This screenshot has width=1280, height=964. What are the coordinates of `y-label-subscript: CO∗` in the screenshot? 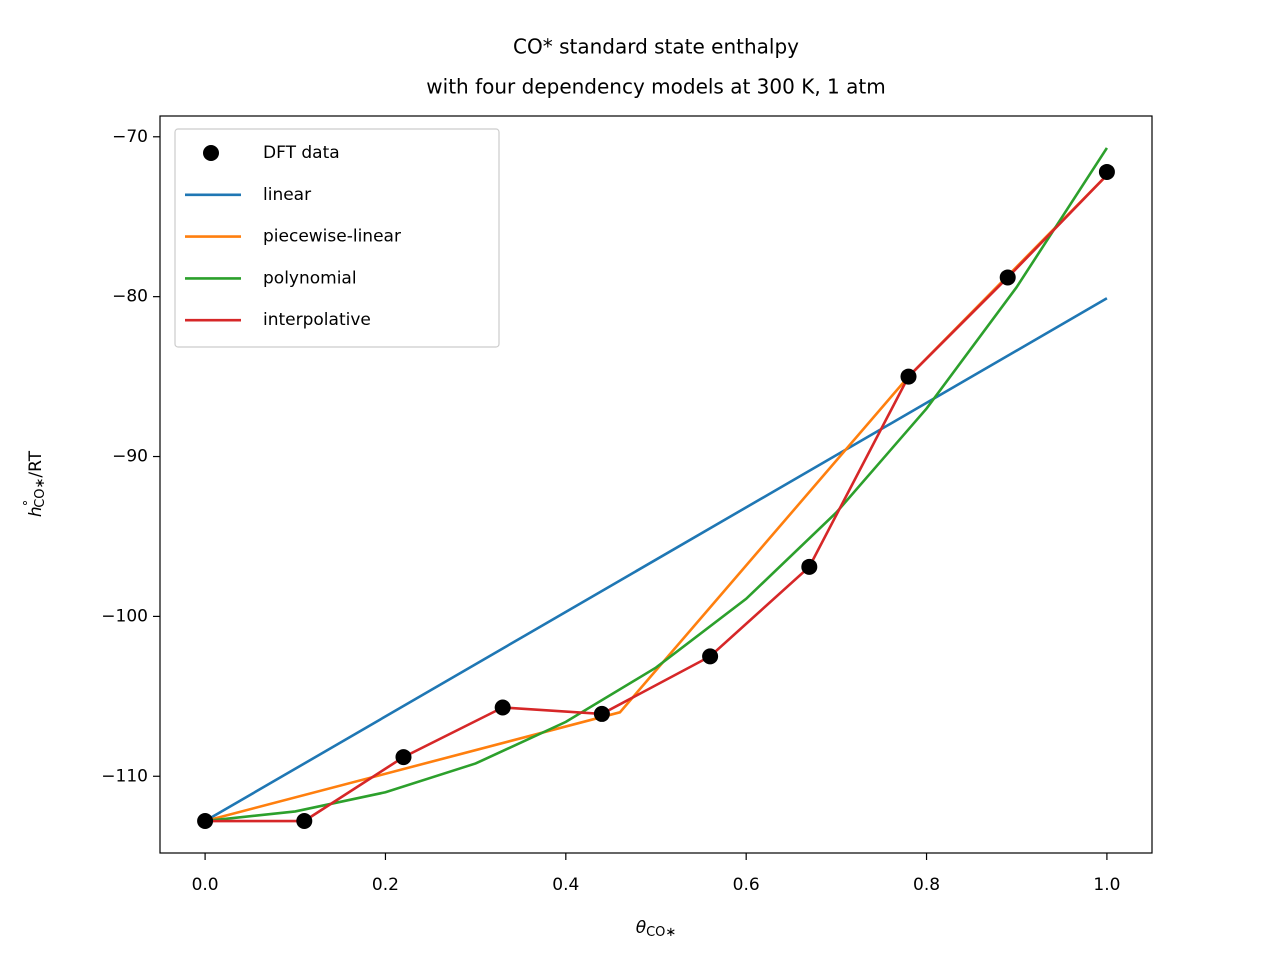 It's located at (40, 493).